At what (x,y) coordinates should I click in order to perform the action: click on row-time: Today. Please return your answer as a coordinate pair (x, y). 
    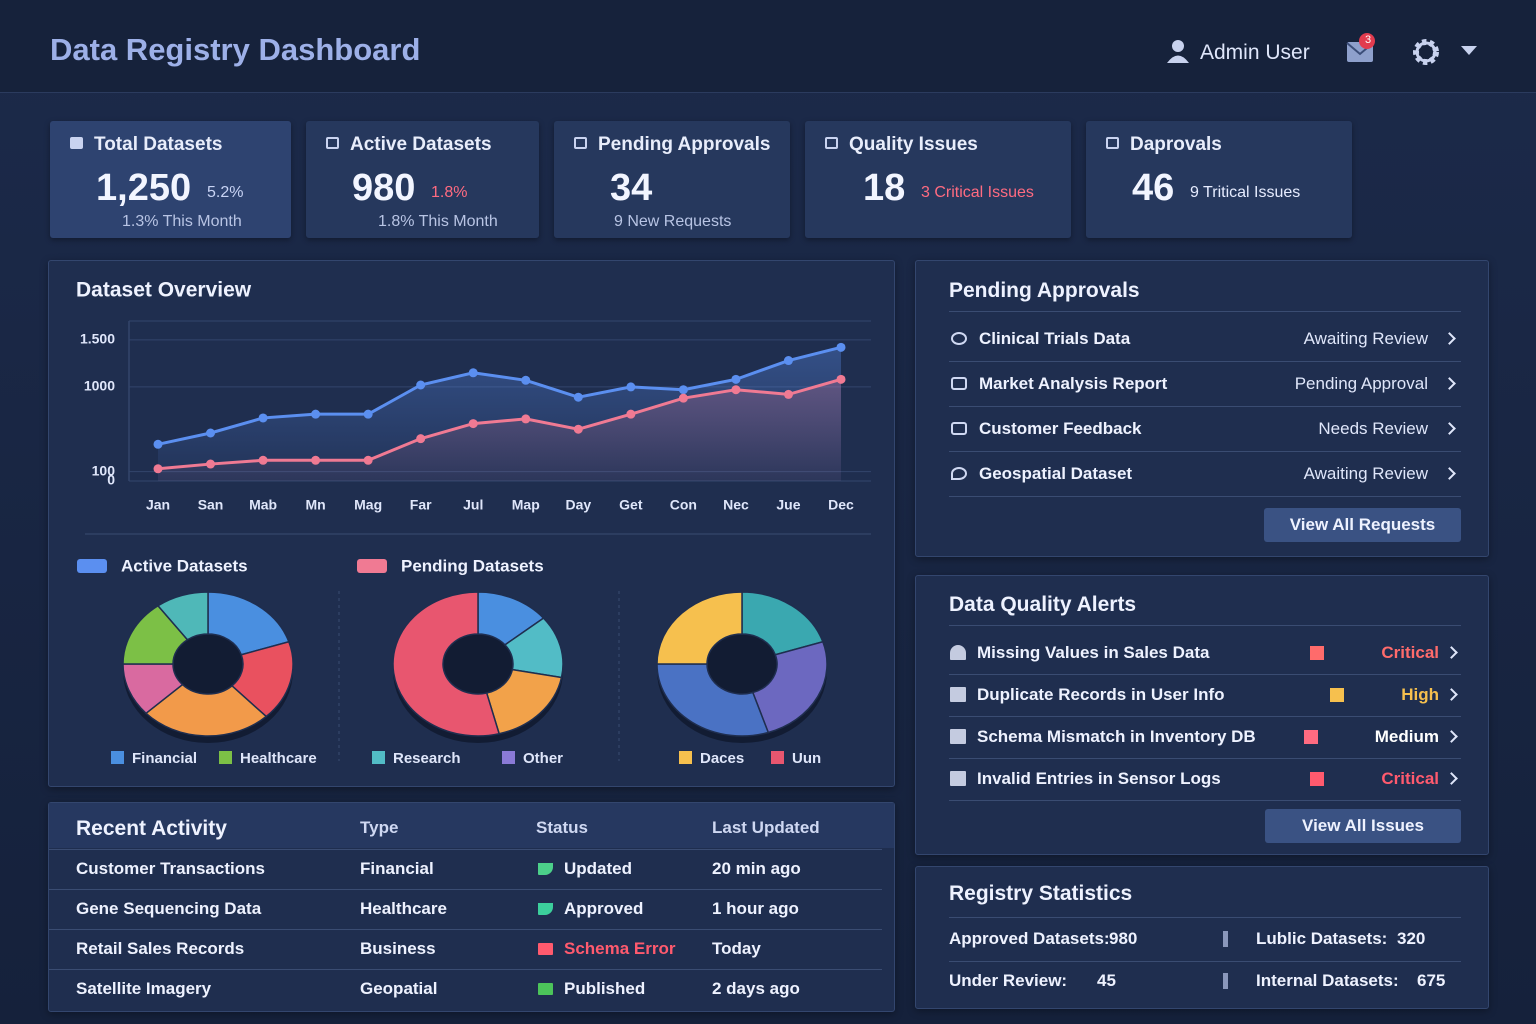
    Looking at the image, I should click on (736, 948).